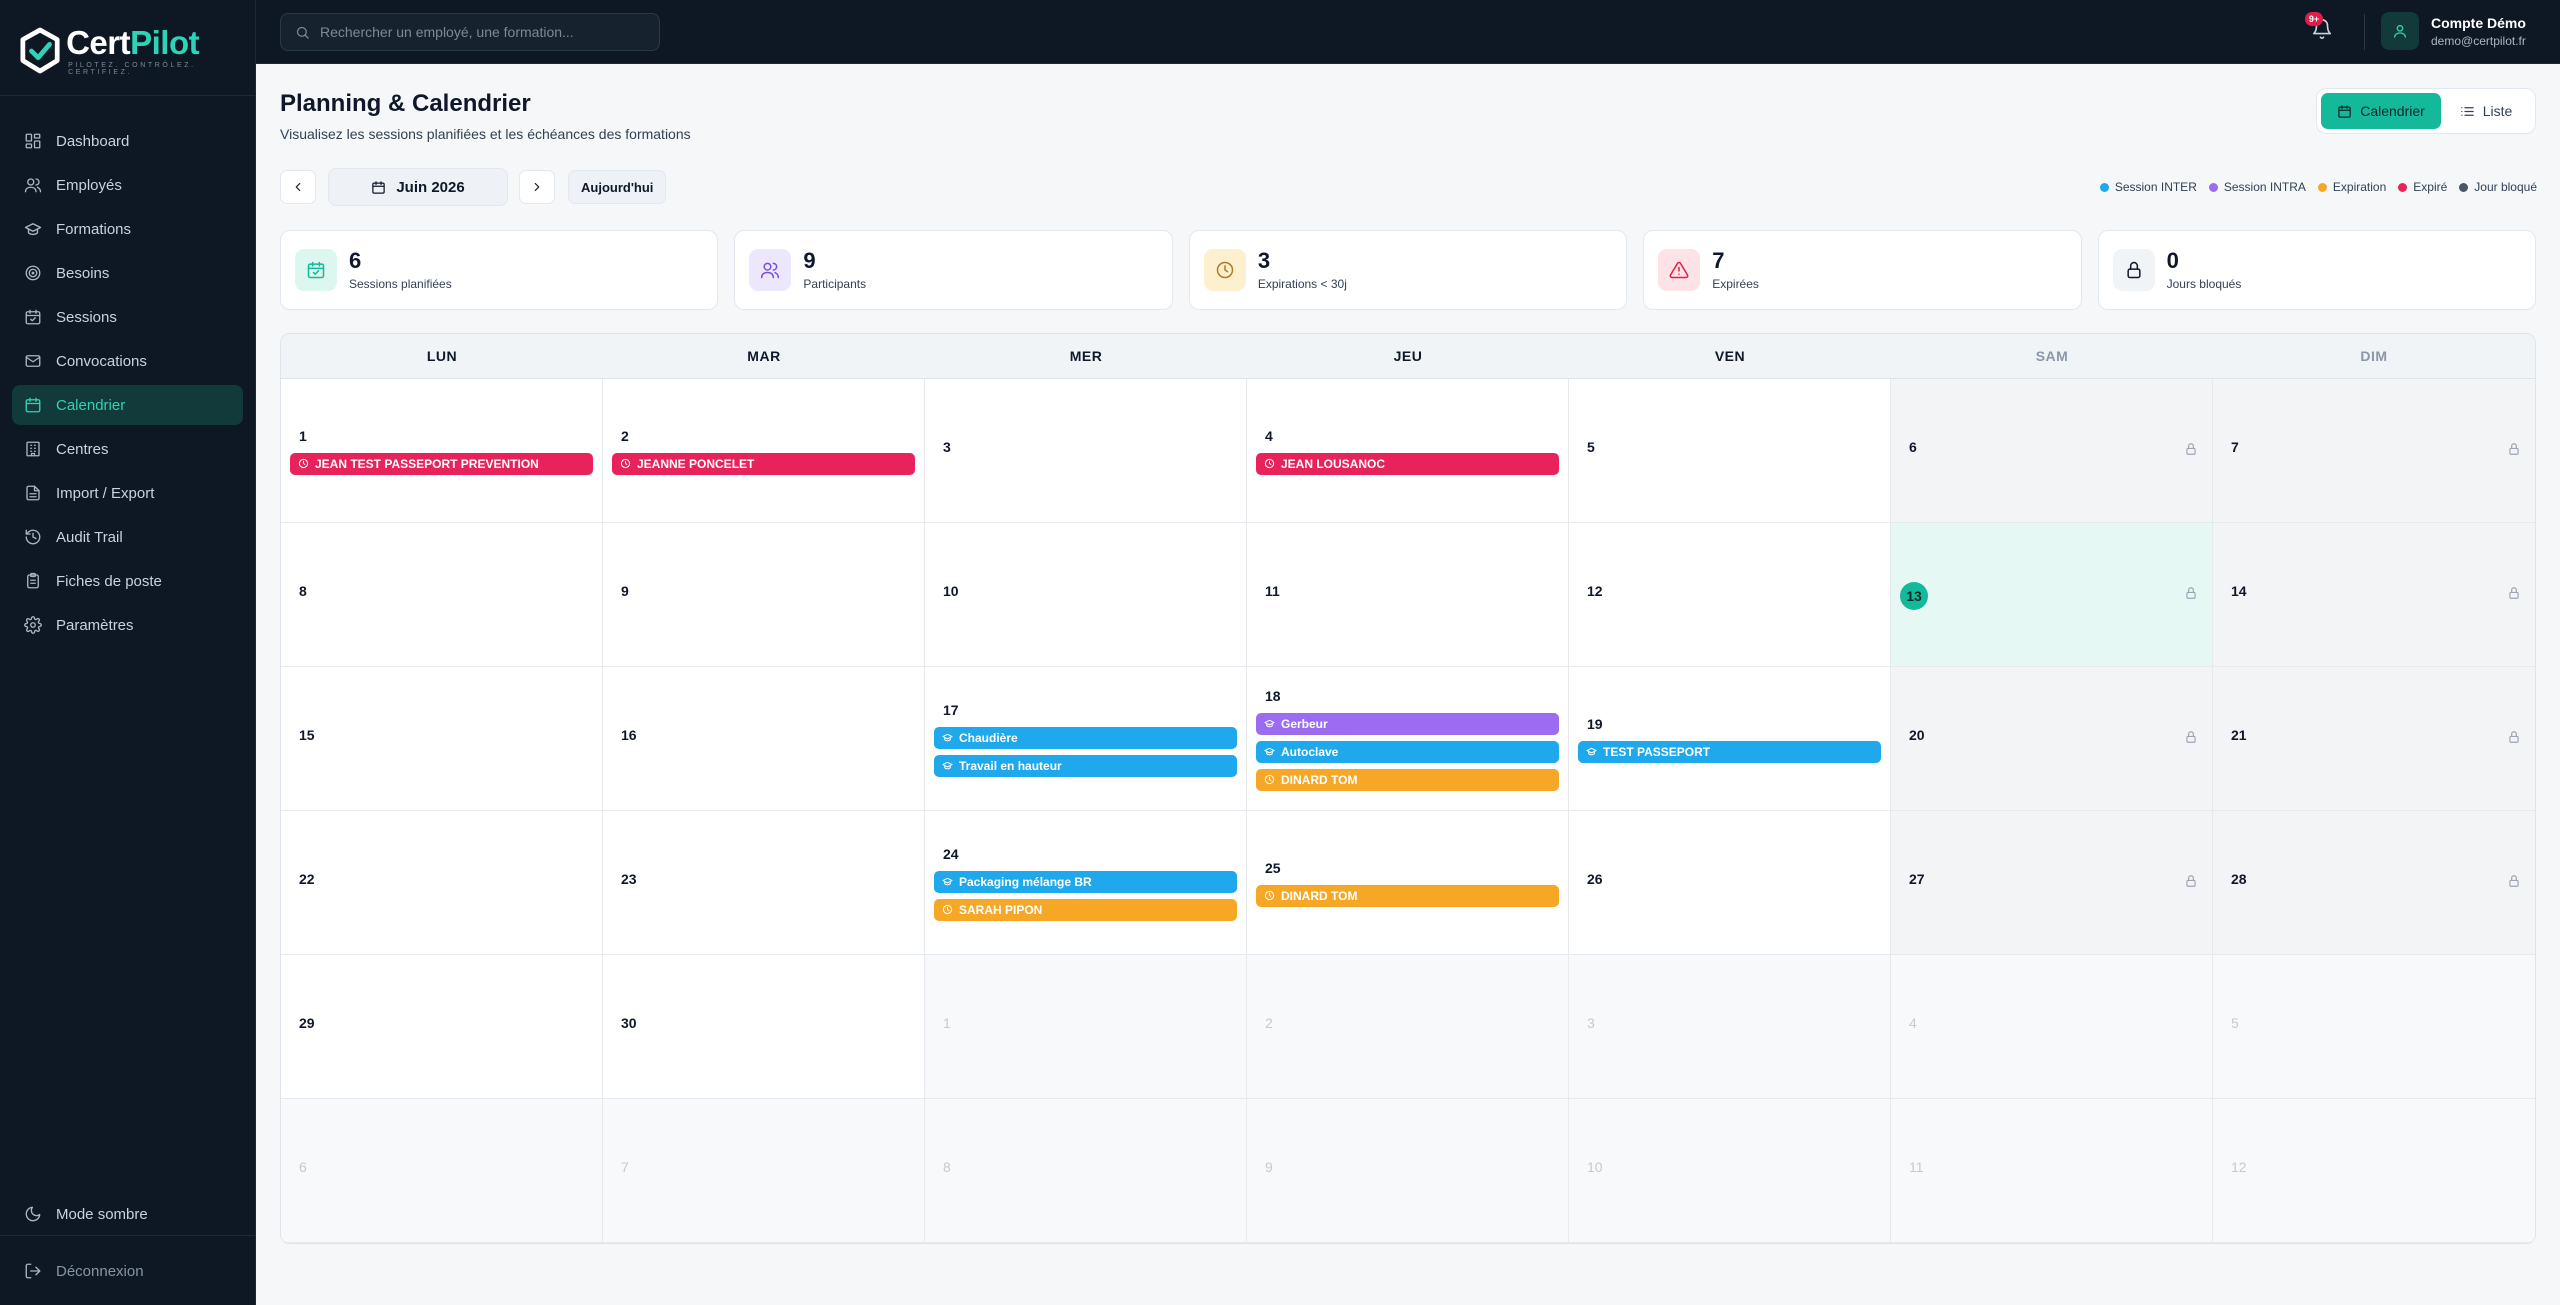  Describe the element at coordinates (127, 405) in the screenshot. I see `sidebar-item-calendrier: Calendrier` at that location.